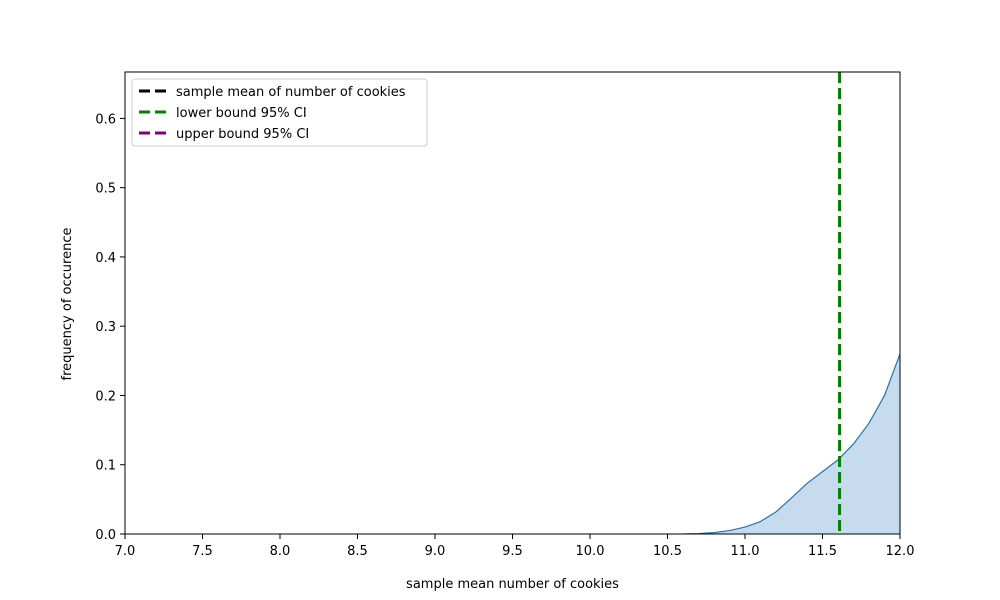 The height and width of the screenshot is (600, 1000). I want to click on x-tick-label: 9.0, so click(435, 551).